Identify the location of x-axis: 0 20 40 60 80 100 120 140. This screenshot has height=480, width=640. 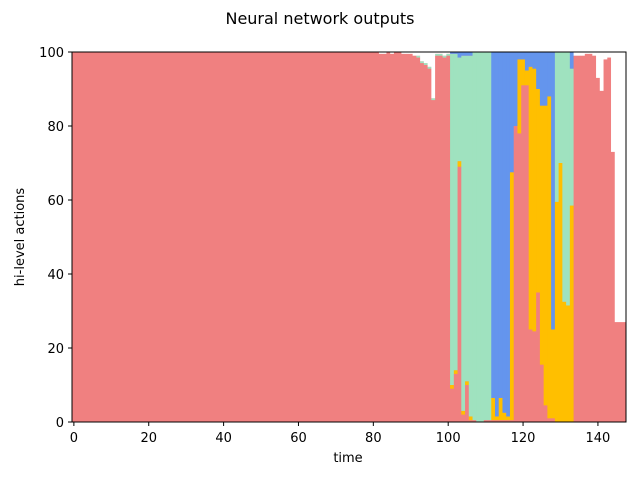
(340, 434).